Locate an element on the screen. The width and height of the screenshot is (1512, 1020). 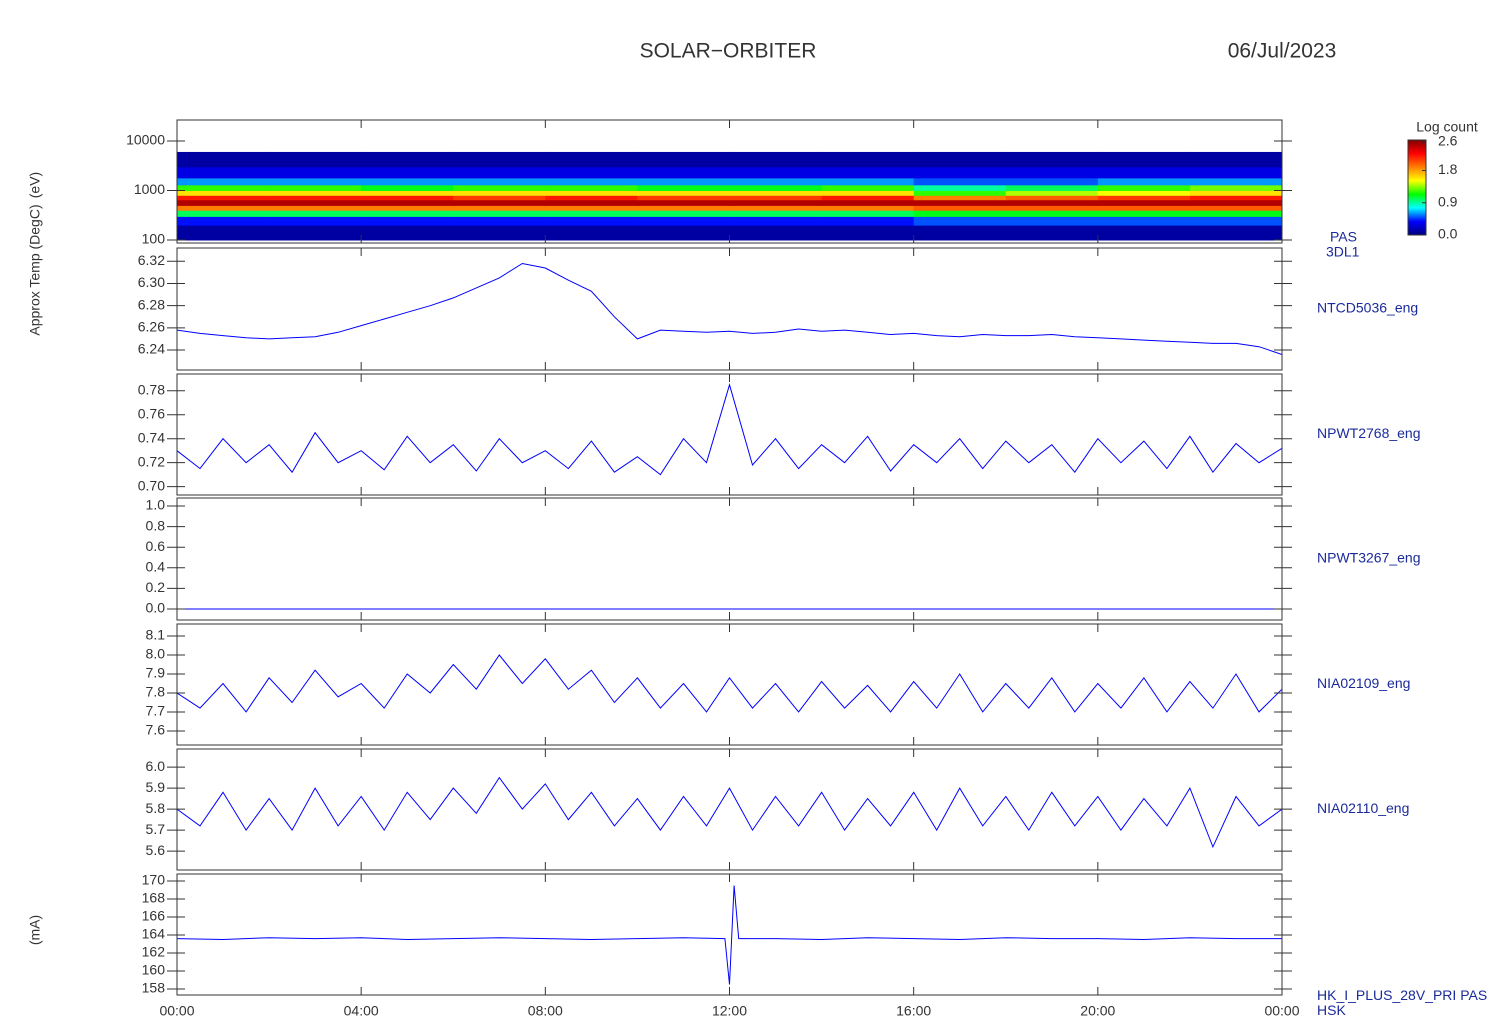
y-tick-label: 5.8 is located at coordinates (156, 808).